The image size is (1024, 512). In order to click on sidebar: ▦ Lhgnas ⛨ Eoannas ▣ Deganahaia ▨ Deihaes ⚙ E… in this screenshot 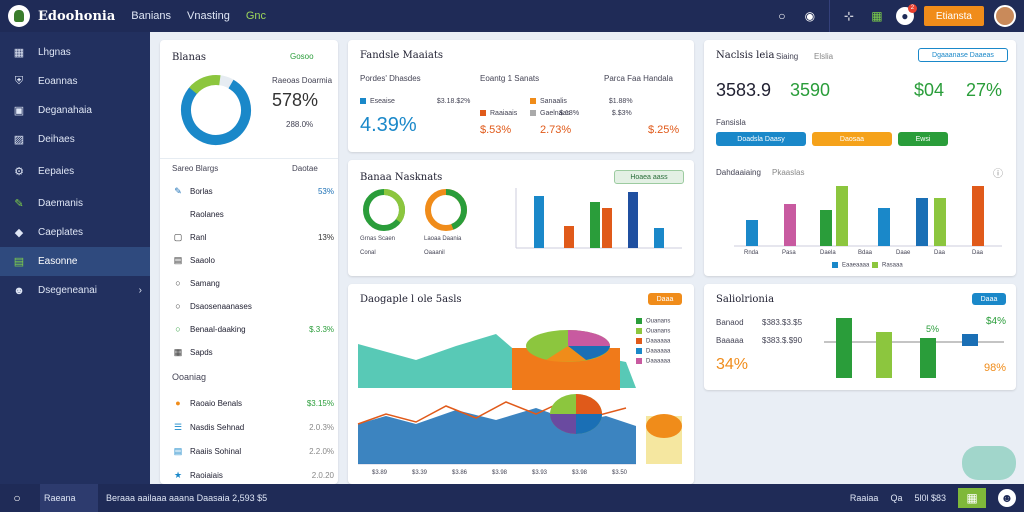, I will do `click(75, 258)`.